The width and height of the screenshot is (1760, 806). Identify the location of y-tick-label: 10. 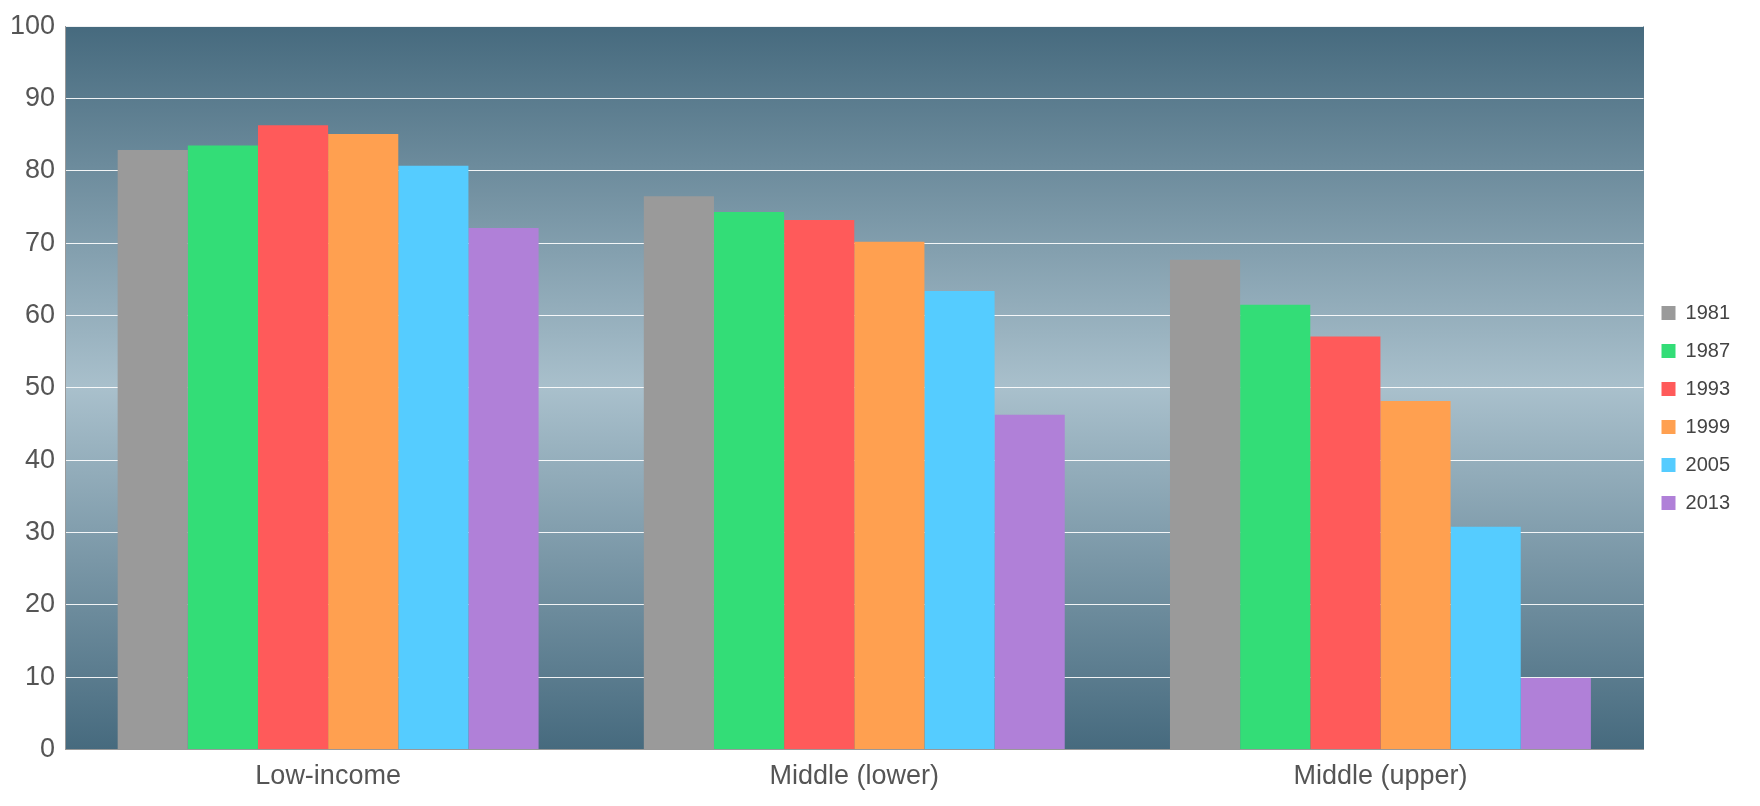
(40, 675).